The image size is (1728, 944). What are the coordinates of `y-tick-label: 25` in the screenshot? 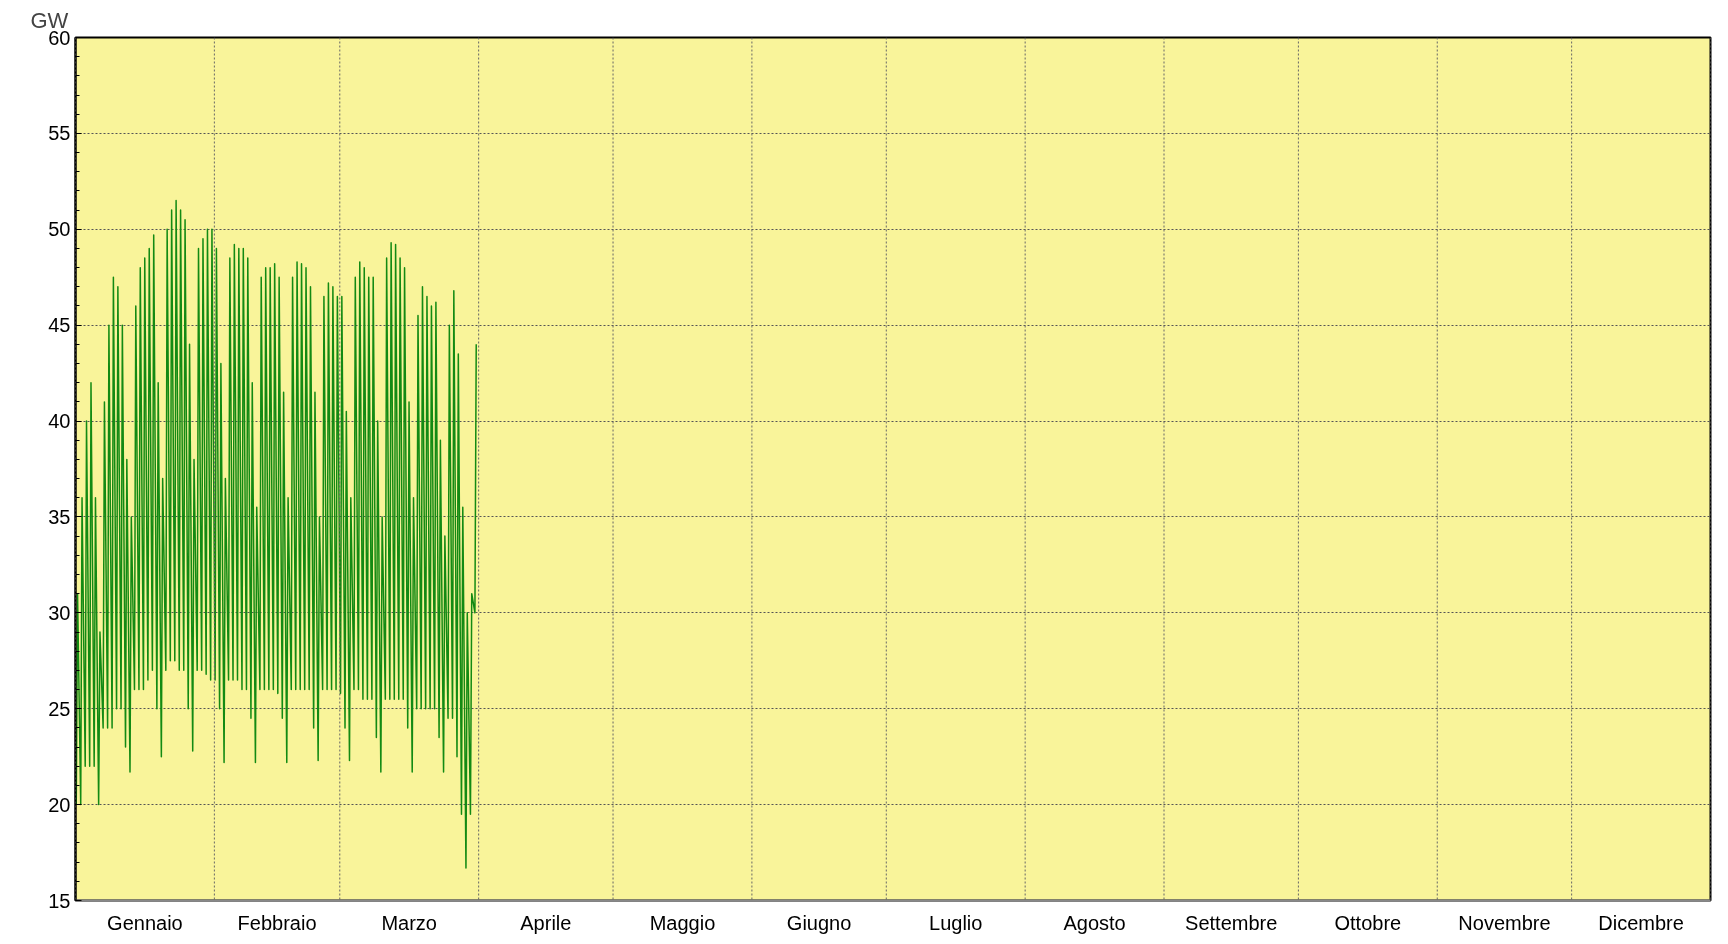 It's located at (59, 708).